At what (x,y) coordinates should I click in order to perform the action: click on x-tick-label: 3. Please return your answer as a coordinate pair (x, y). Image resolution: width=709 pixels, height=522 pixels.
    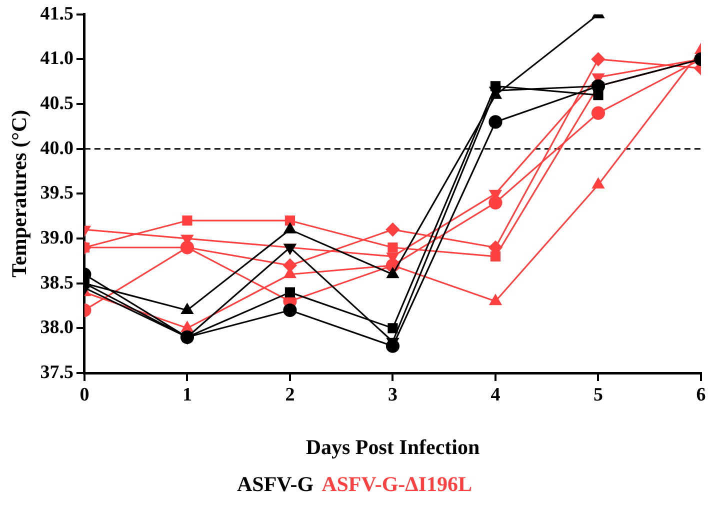
    Looking at the image, I should click on (393, 395).